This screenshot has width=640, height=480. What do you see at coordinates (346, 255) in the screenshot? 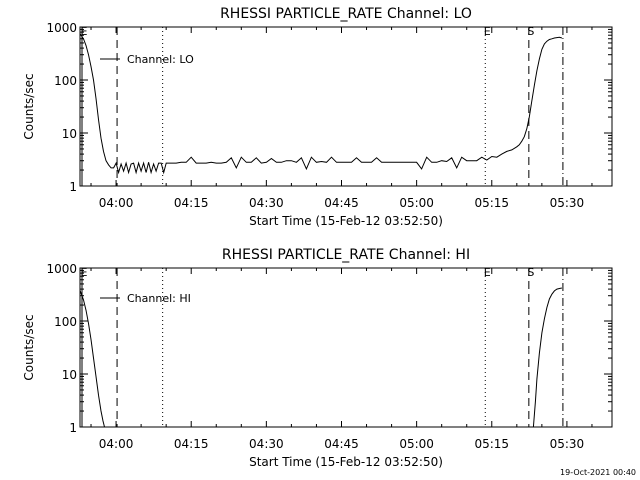
I see `chart-title: RHESSI PARTICLE_RATE Channel: HI` at bounding box center [346, 255].